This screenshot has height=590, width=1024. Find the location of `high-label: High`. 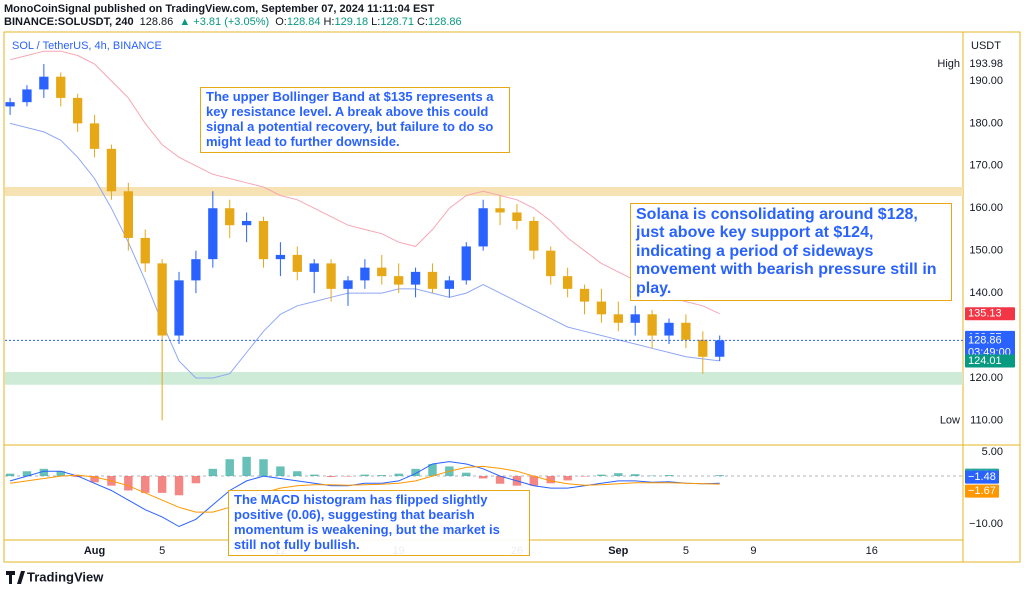

high-label: High is located at coordinates (948, 64).